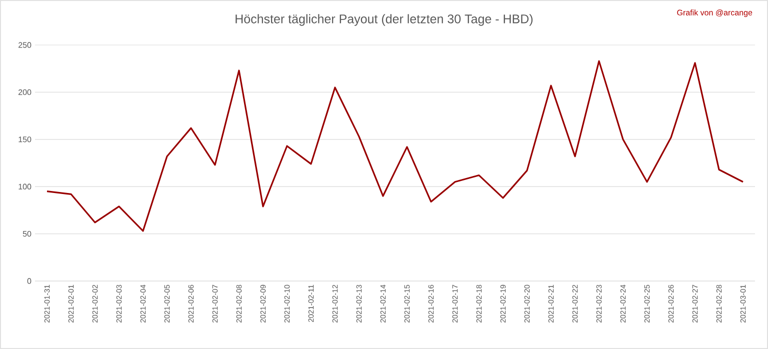 This screenshot has width=768, height=349. I want to click on y-tick-label: 150, so click(25, 139).